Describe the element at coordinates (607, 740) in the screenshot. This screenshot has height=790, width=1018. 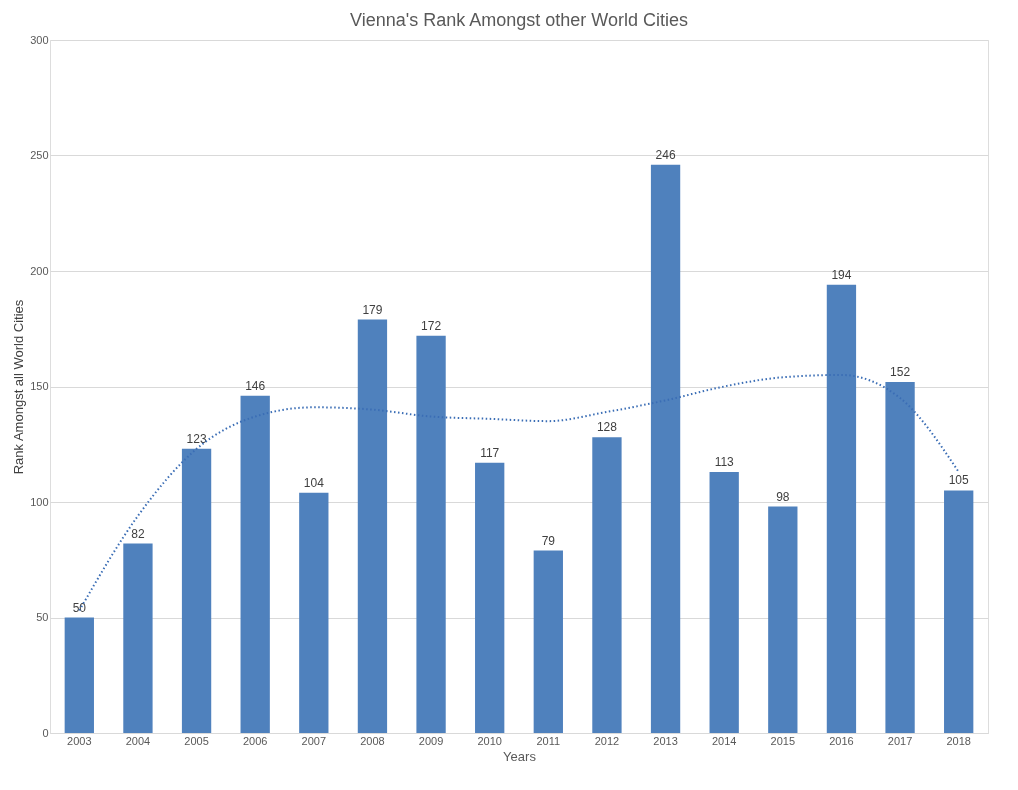
I see `x-tick-label: 2012` at that location.